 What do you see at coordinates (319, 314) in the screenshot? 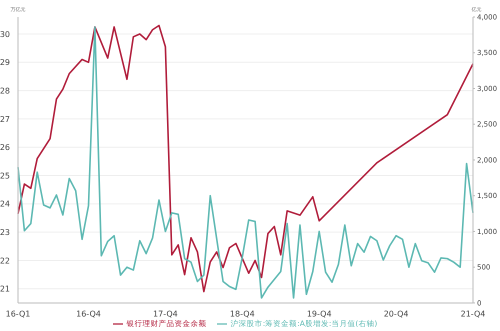
I see `x-tick-label: 19-Q4` at bounding box center [319, 314].